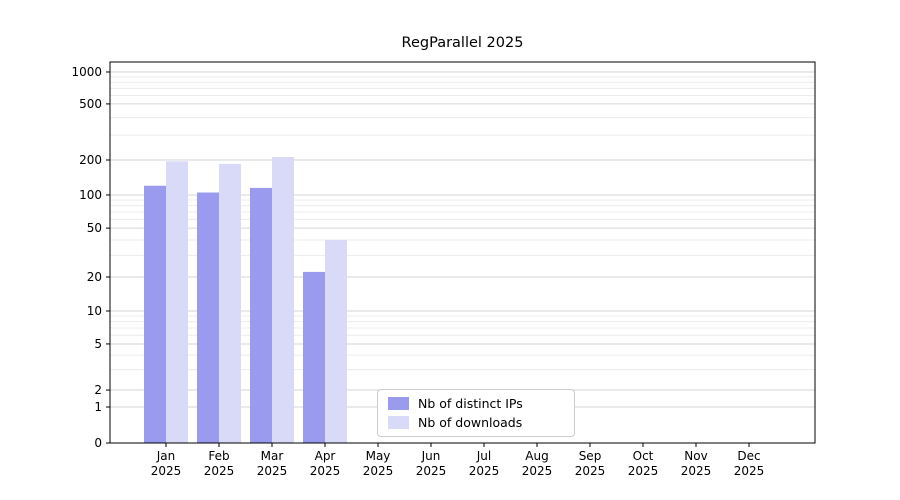  What do you see at coordinates (90, 104) in the screenshot?
I see `y-tick-label: 500` at bounding box center [90, 104].